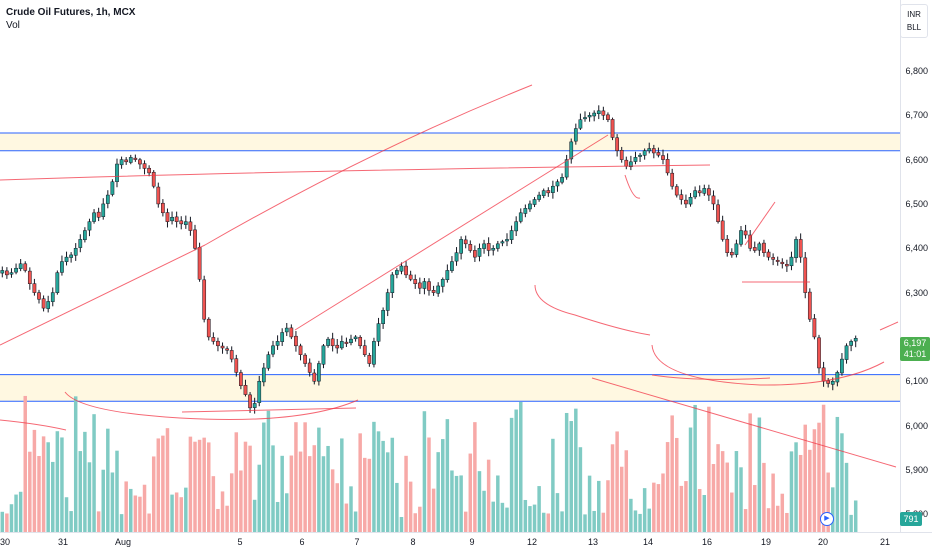 The height and width of the screenshot is (550, 932). What do you see at coordinates (593, 542) in the screenshot?
I see `time-tick-label: 13` at bounding box center [593, 542].